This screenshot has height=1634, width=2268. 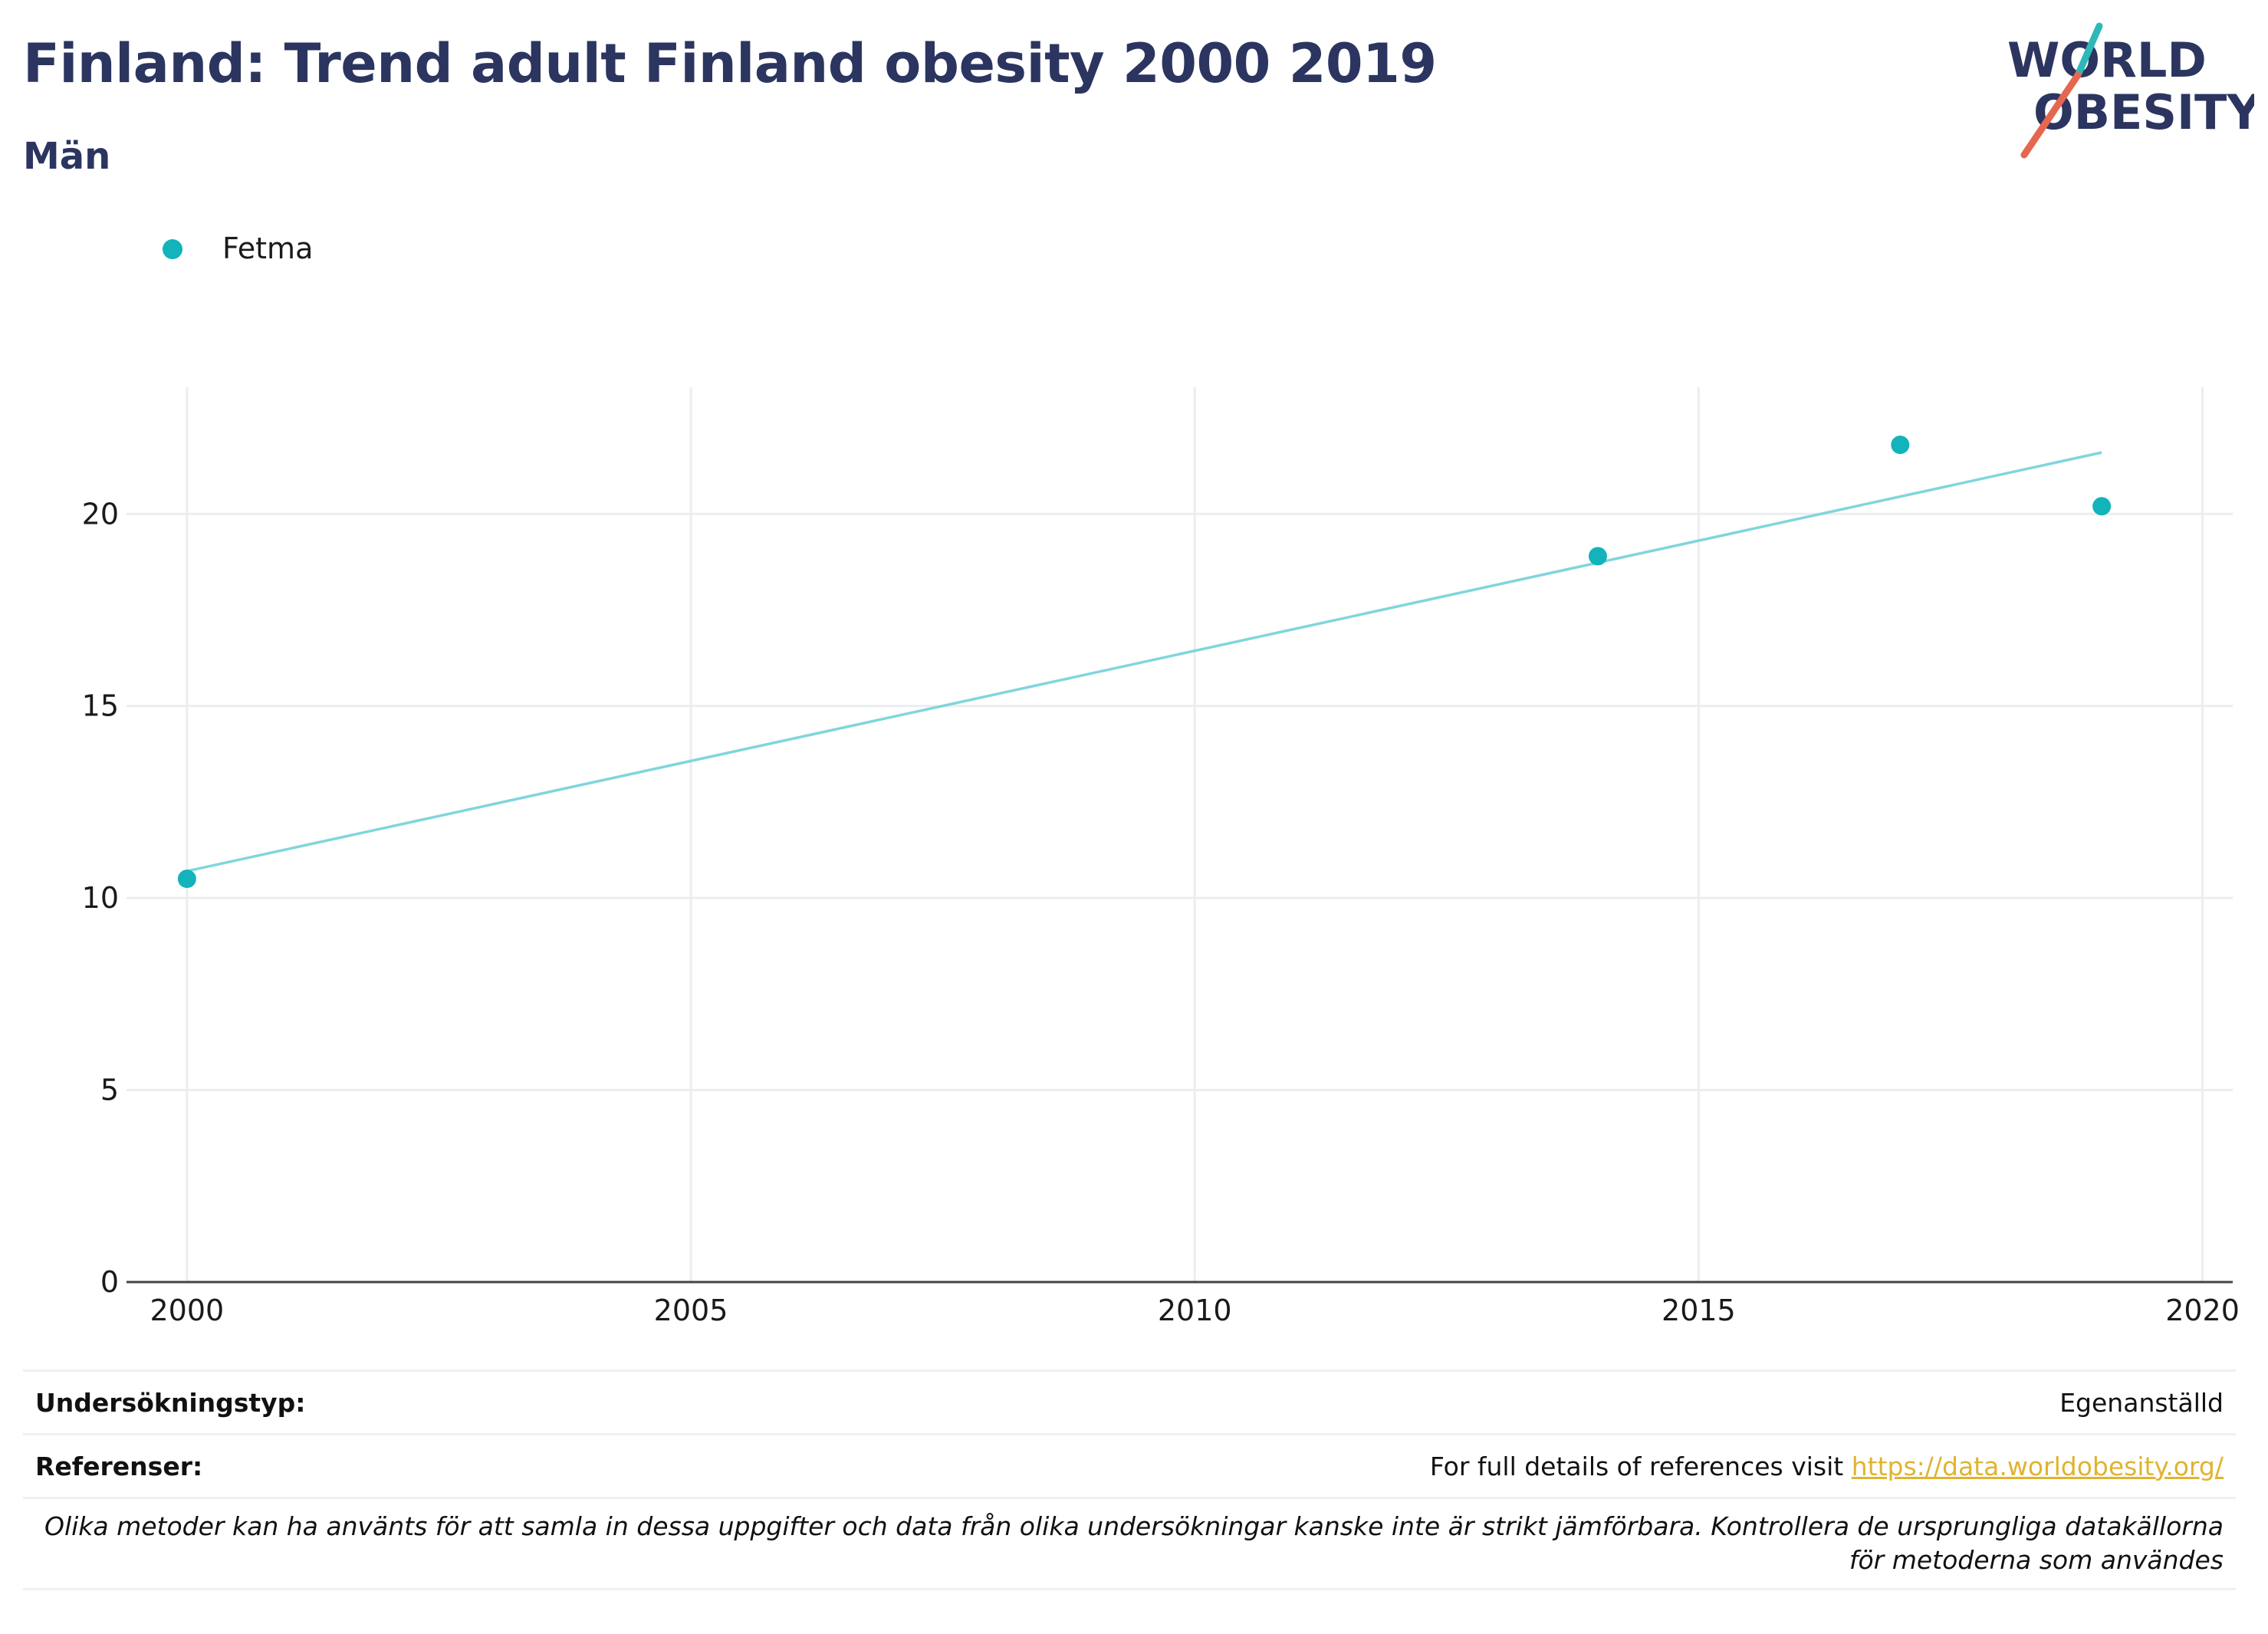 I want to click on y-tick-label: 0, so click(x=109, y=1282).